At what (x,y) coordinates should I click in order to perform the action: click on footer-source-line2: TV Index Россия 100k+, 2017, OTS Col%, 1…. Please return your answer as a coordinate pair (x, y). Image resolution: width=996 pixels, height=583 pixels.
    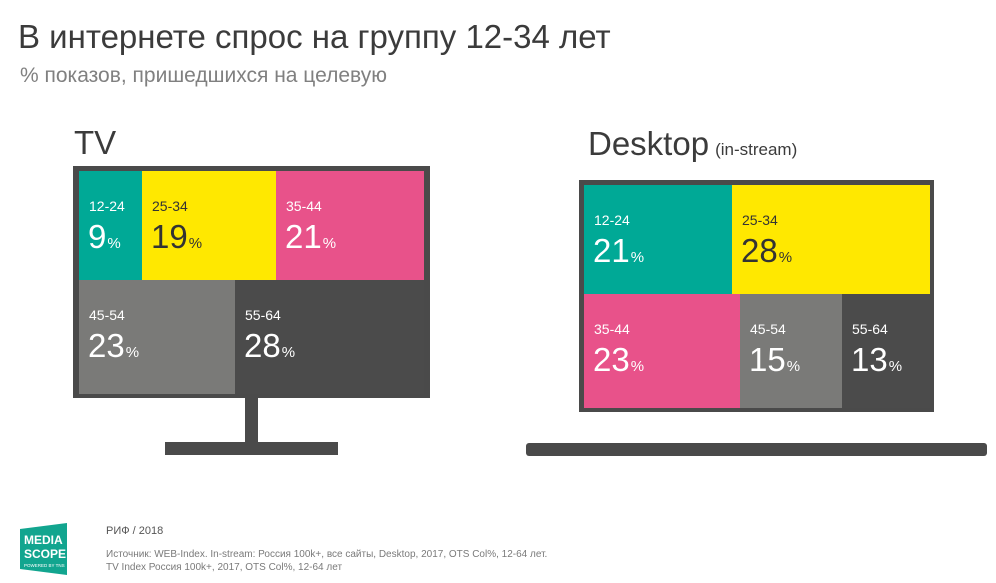
    Looking at the image, I should click on (224, 567).